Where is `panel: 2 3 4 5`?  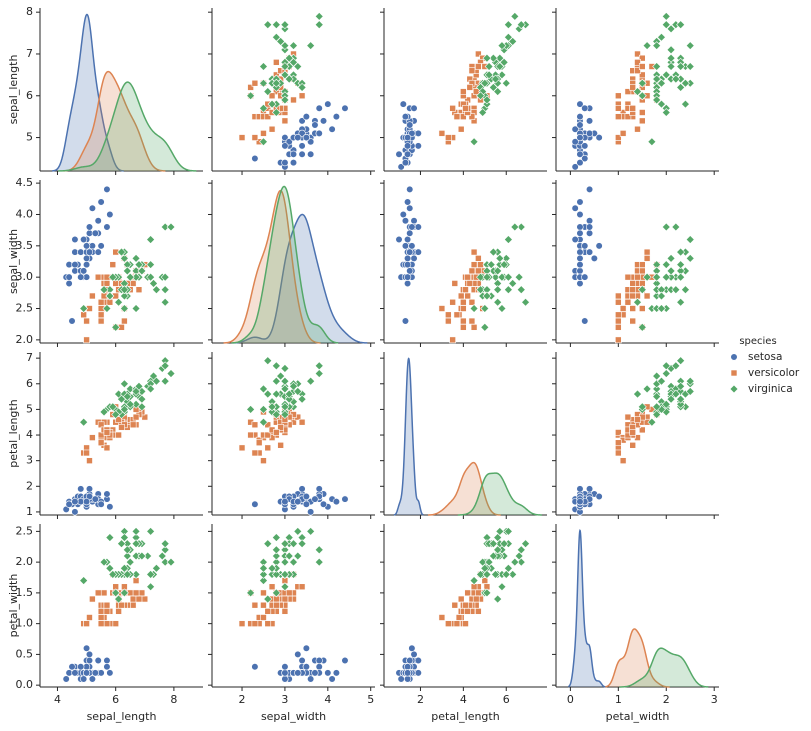
panel: 2 3 4 5 is located at coordinates (291, 615).